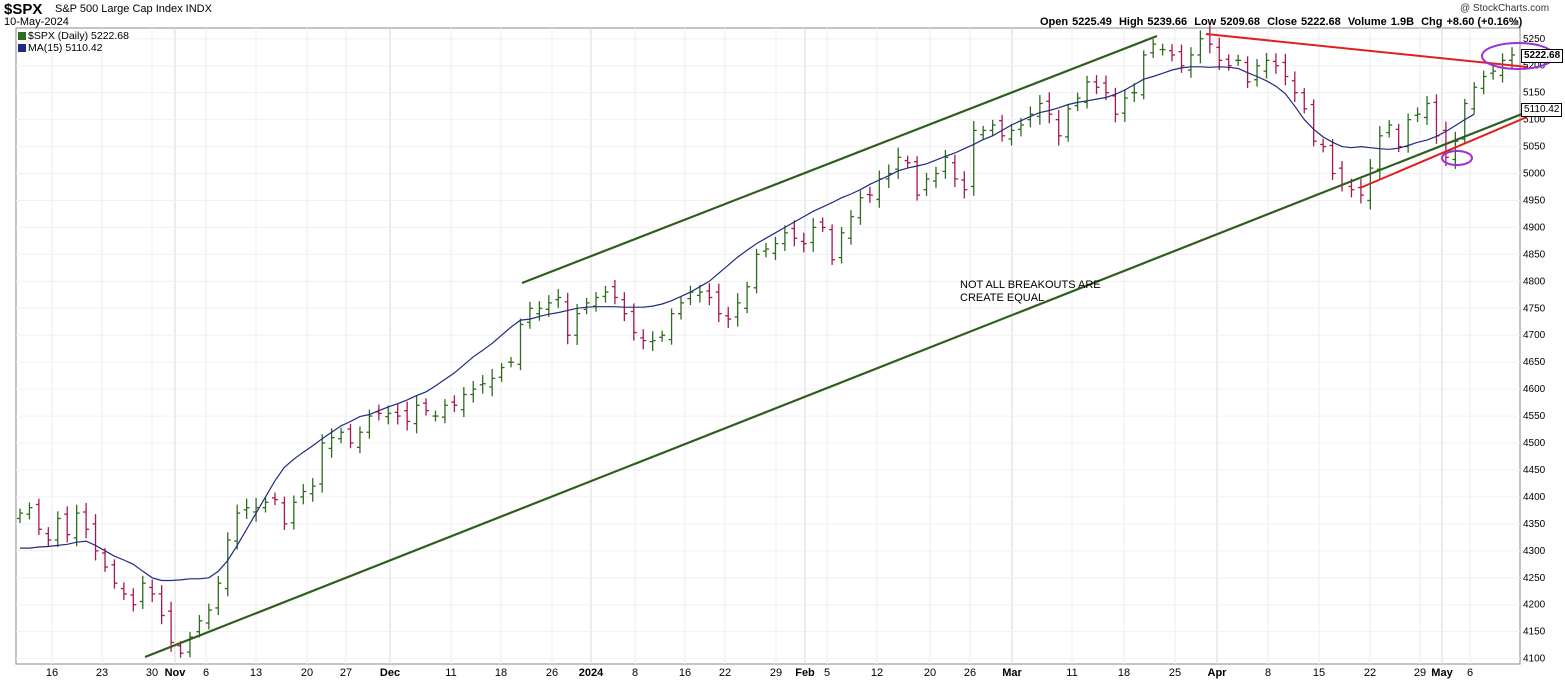 The width and height of the screenshot is (1565, 681). Describe the element at coordinates (1030, 291) in the screenshot. I see `chart-annotation: NOT ALL BREAKOUTS ARE CREATE EQUAL` at that location.